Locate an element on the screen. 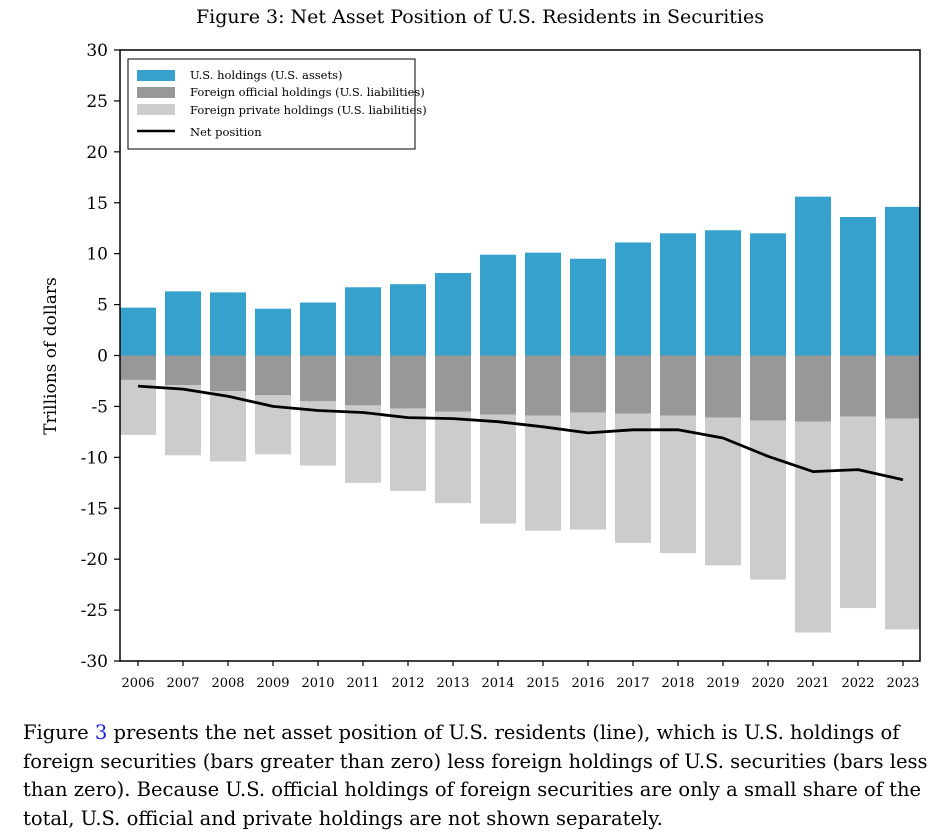 The height and width of the screenshot is (836, 952). bar-foreign-private-2011 is located at coordinates (363, 444).